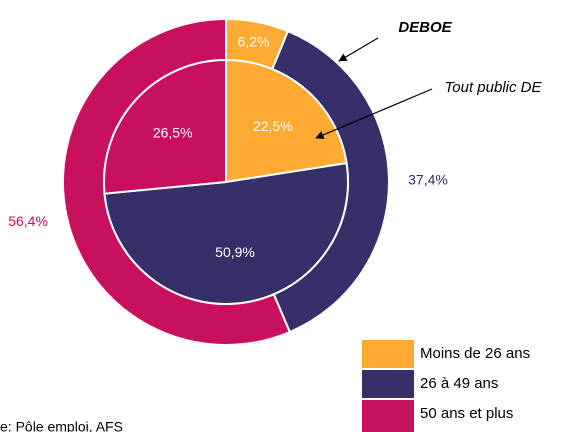 Image resolution: width=579 pixels, height=432 pixels. What do you see at coordinates (273, 126) in the screenshot?
I see `data-label: 22,5%` at bounding box center [273, 126].